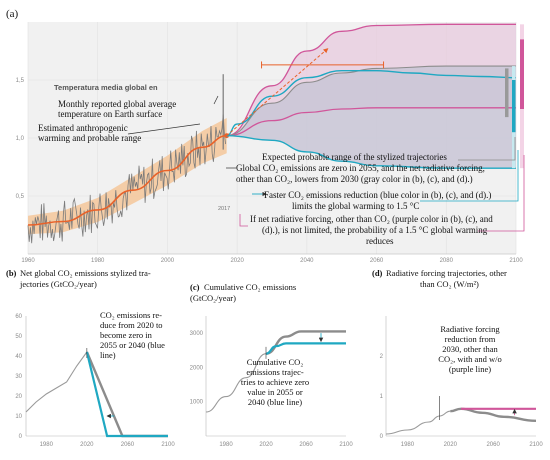 This screenshot has width=550, height=460. What do you see at coordinates (472, 445) in the screenshot?
I see `panel-d-x-ticks: 1980 2020 2060 2100` at bounding box center [472, 445].